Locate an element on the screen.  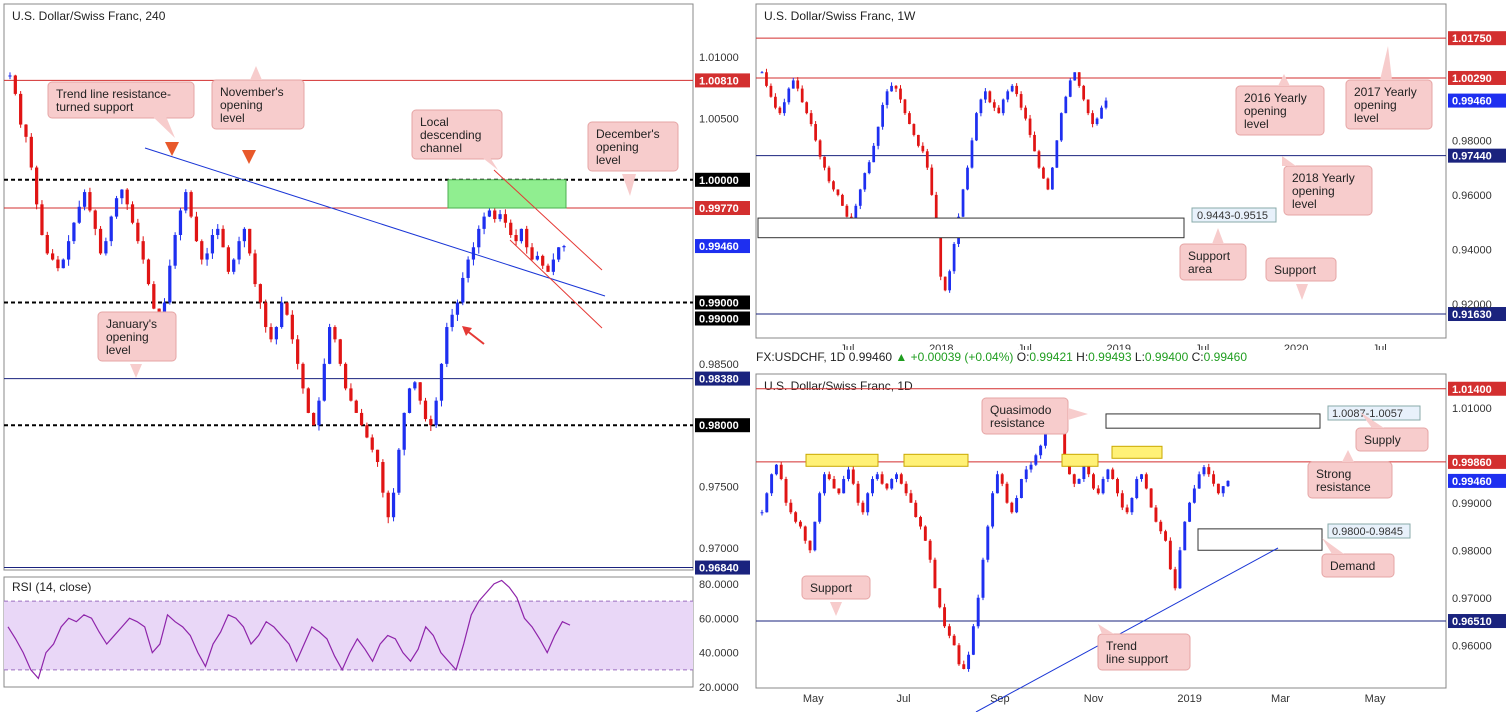
open-label: O: is located at coordinates (1023, 357).